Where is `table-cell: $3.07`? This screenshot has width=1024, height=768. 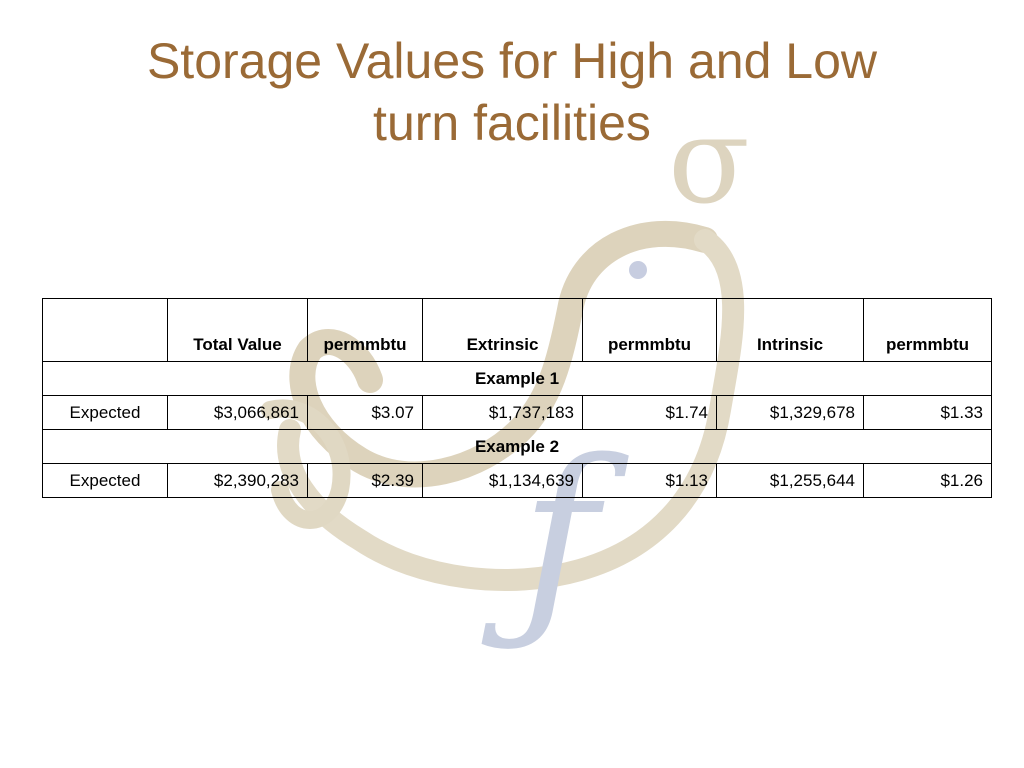
table-cell: $3.07 is located at coordinates (365, 412).